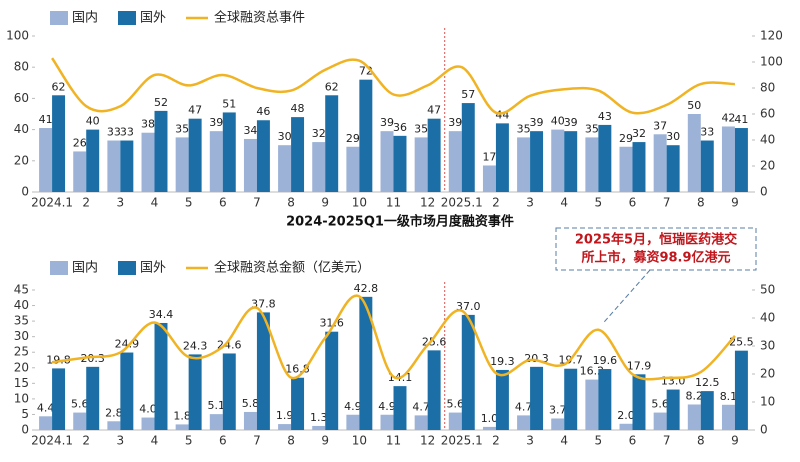 Image resolution: width=800 pixels, height=462 pixels. What do you see at coordinates (660, 125) in the screenshot?
I see `value-label: 37` at bounding box center [660, 125].